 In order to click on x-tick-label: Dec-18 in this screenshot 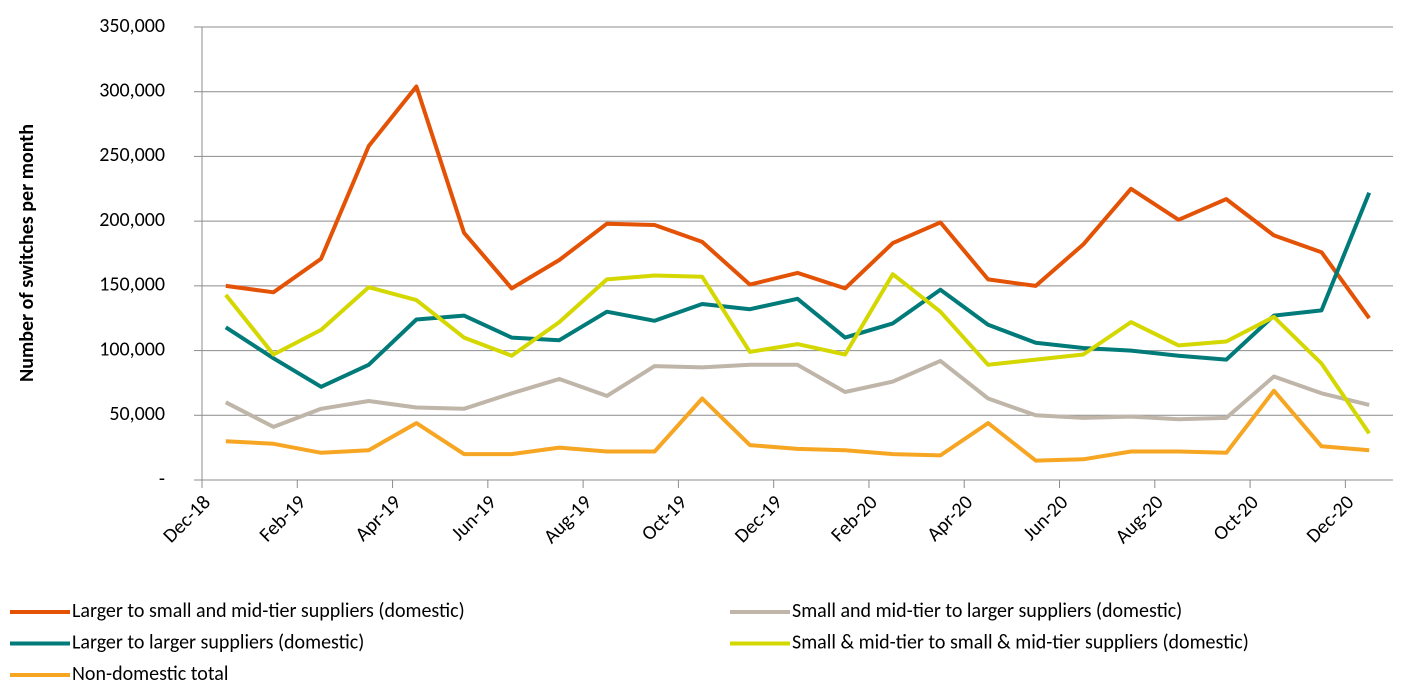, I will do `click(186, 519)`.